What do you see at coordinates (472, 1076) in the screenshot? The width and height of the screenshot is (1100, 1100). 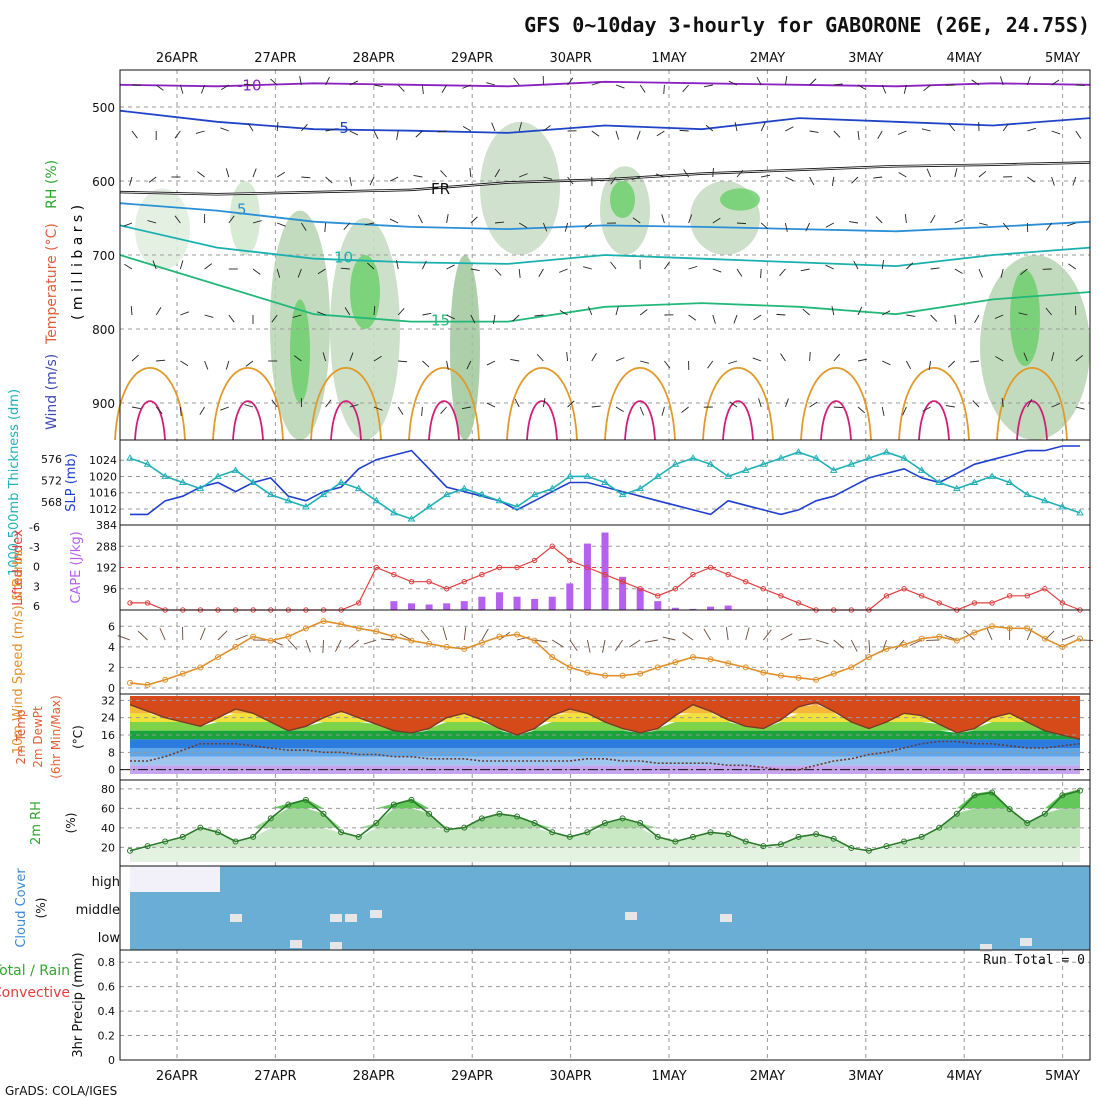 I see `date-label-bottom: 29APR` at bounding box center [472, 1076].